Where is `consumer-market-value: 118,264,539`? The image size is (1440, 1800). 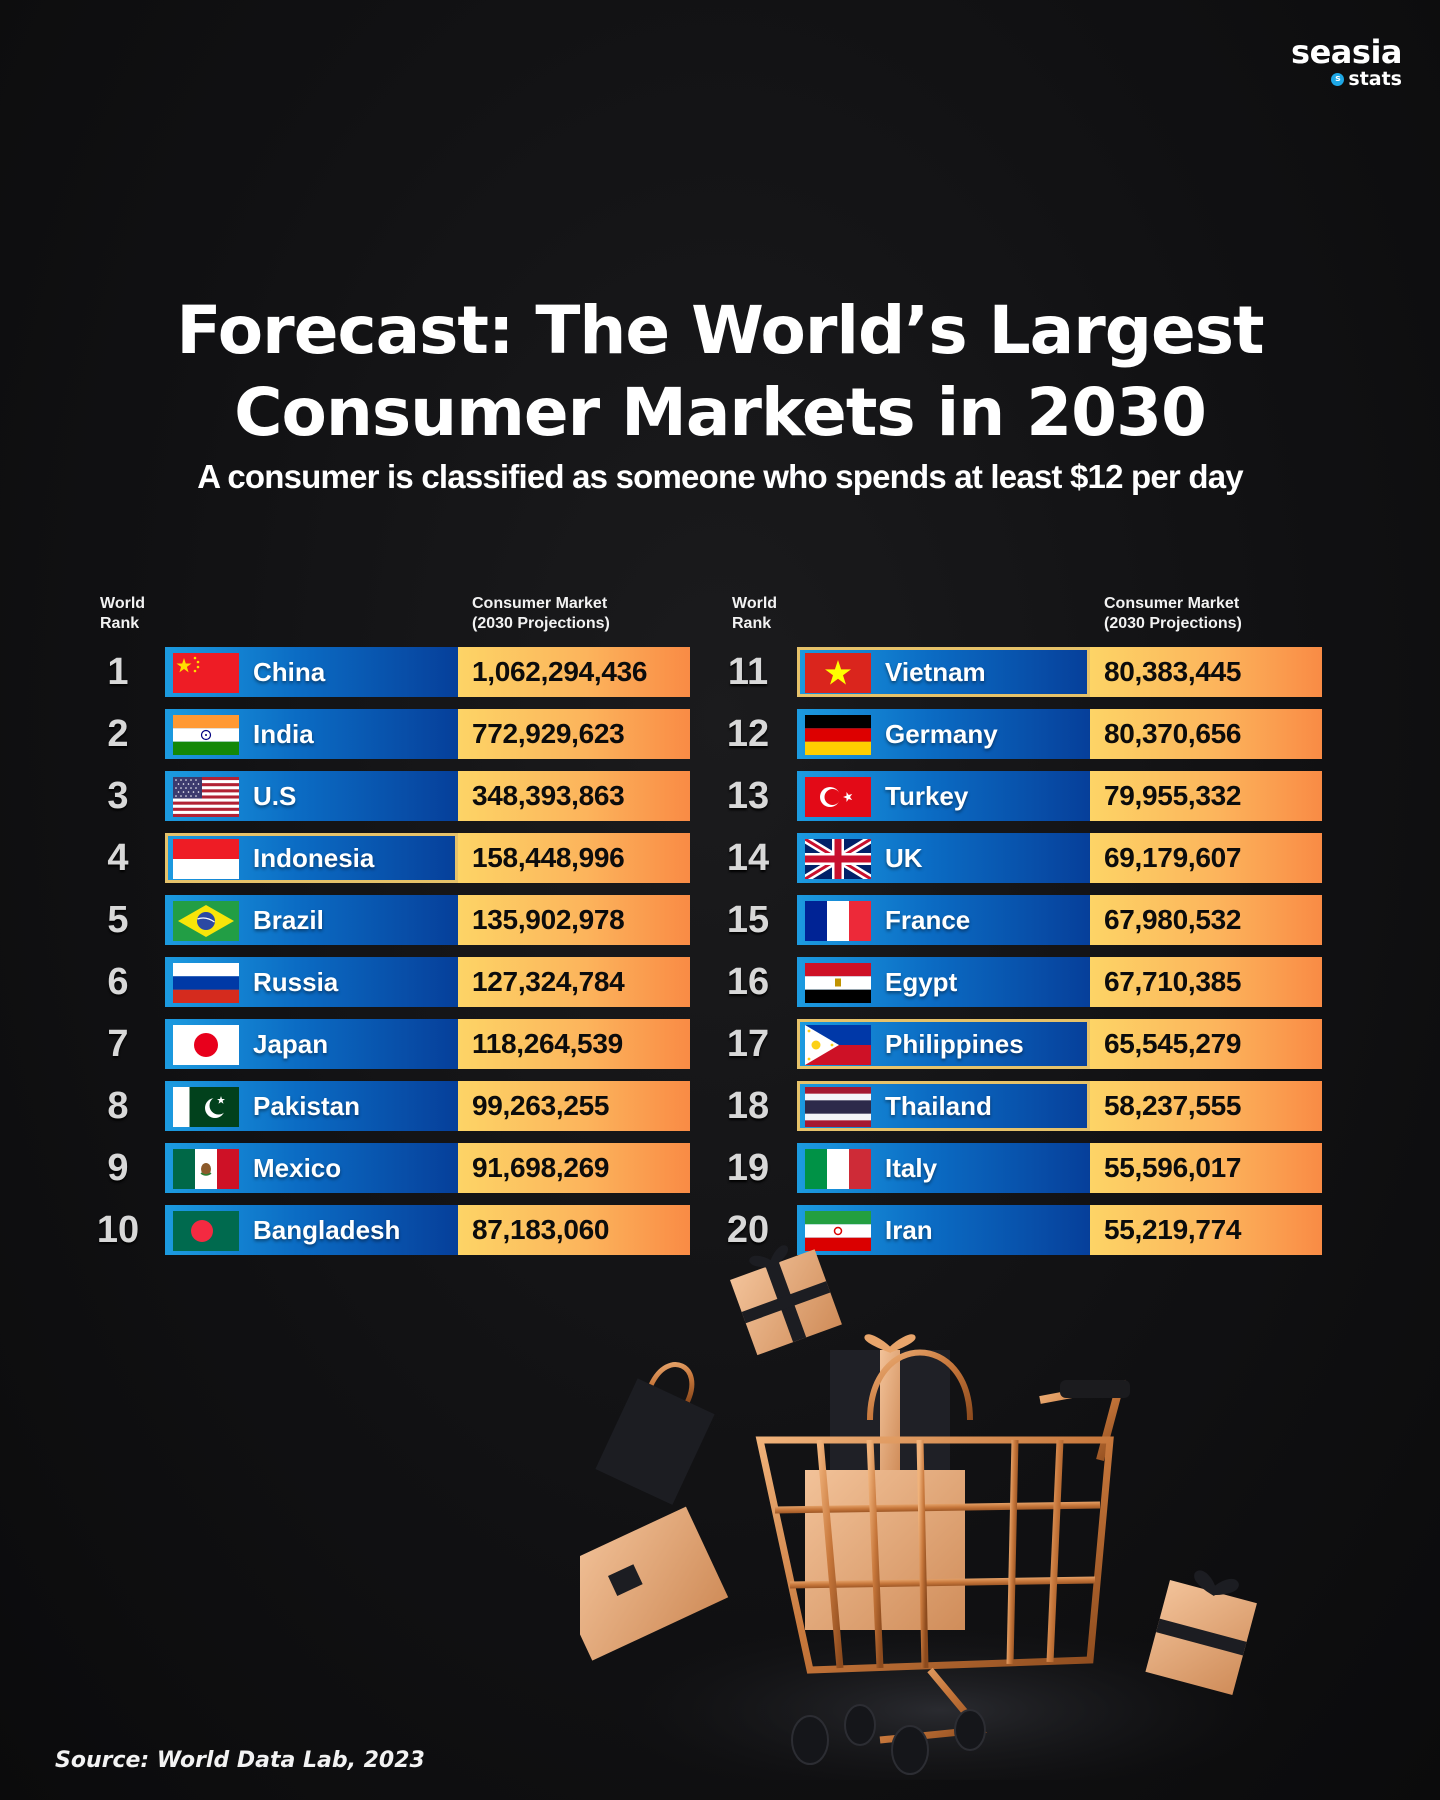 consumer-market-value: 118,264,539 is located at coordinates (547, 1043).